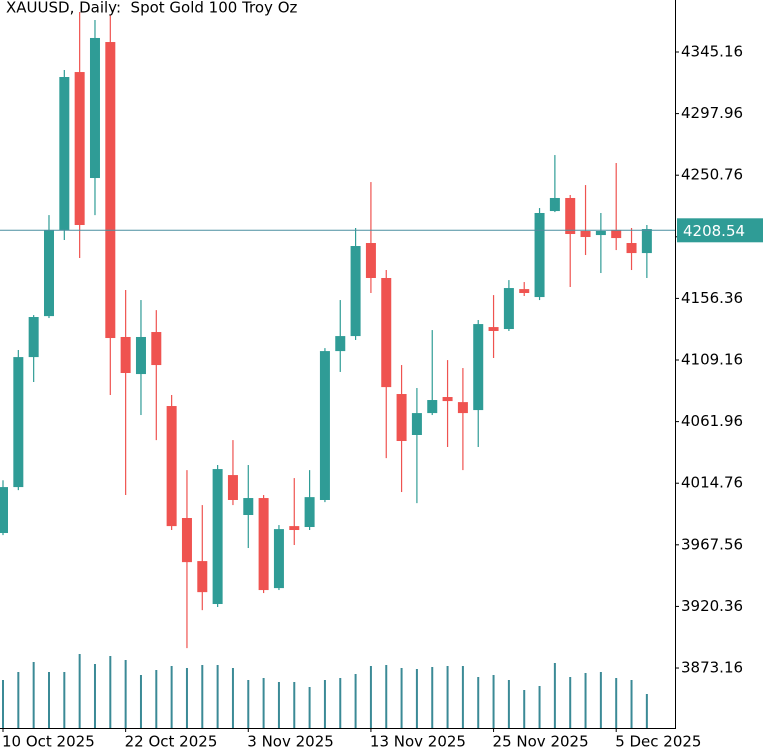 This screenshot has height=750, width=768. I want to click on x-tick-label: 13 Nov 2025, so click(418, 741).